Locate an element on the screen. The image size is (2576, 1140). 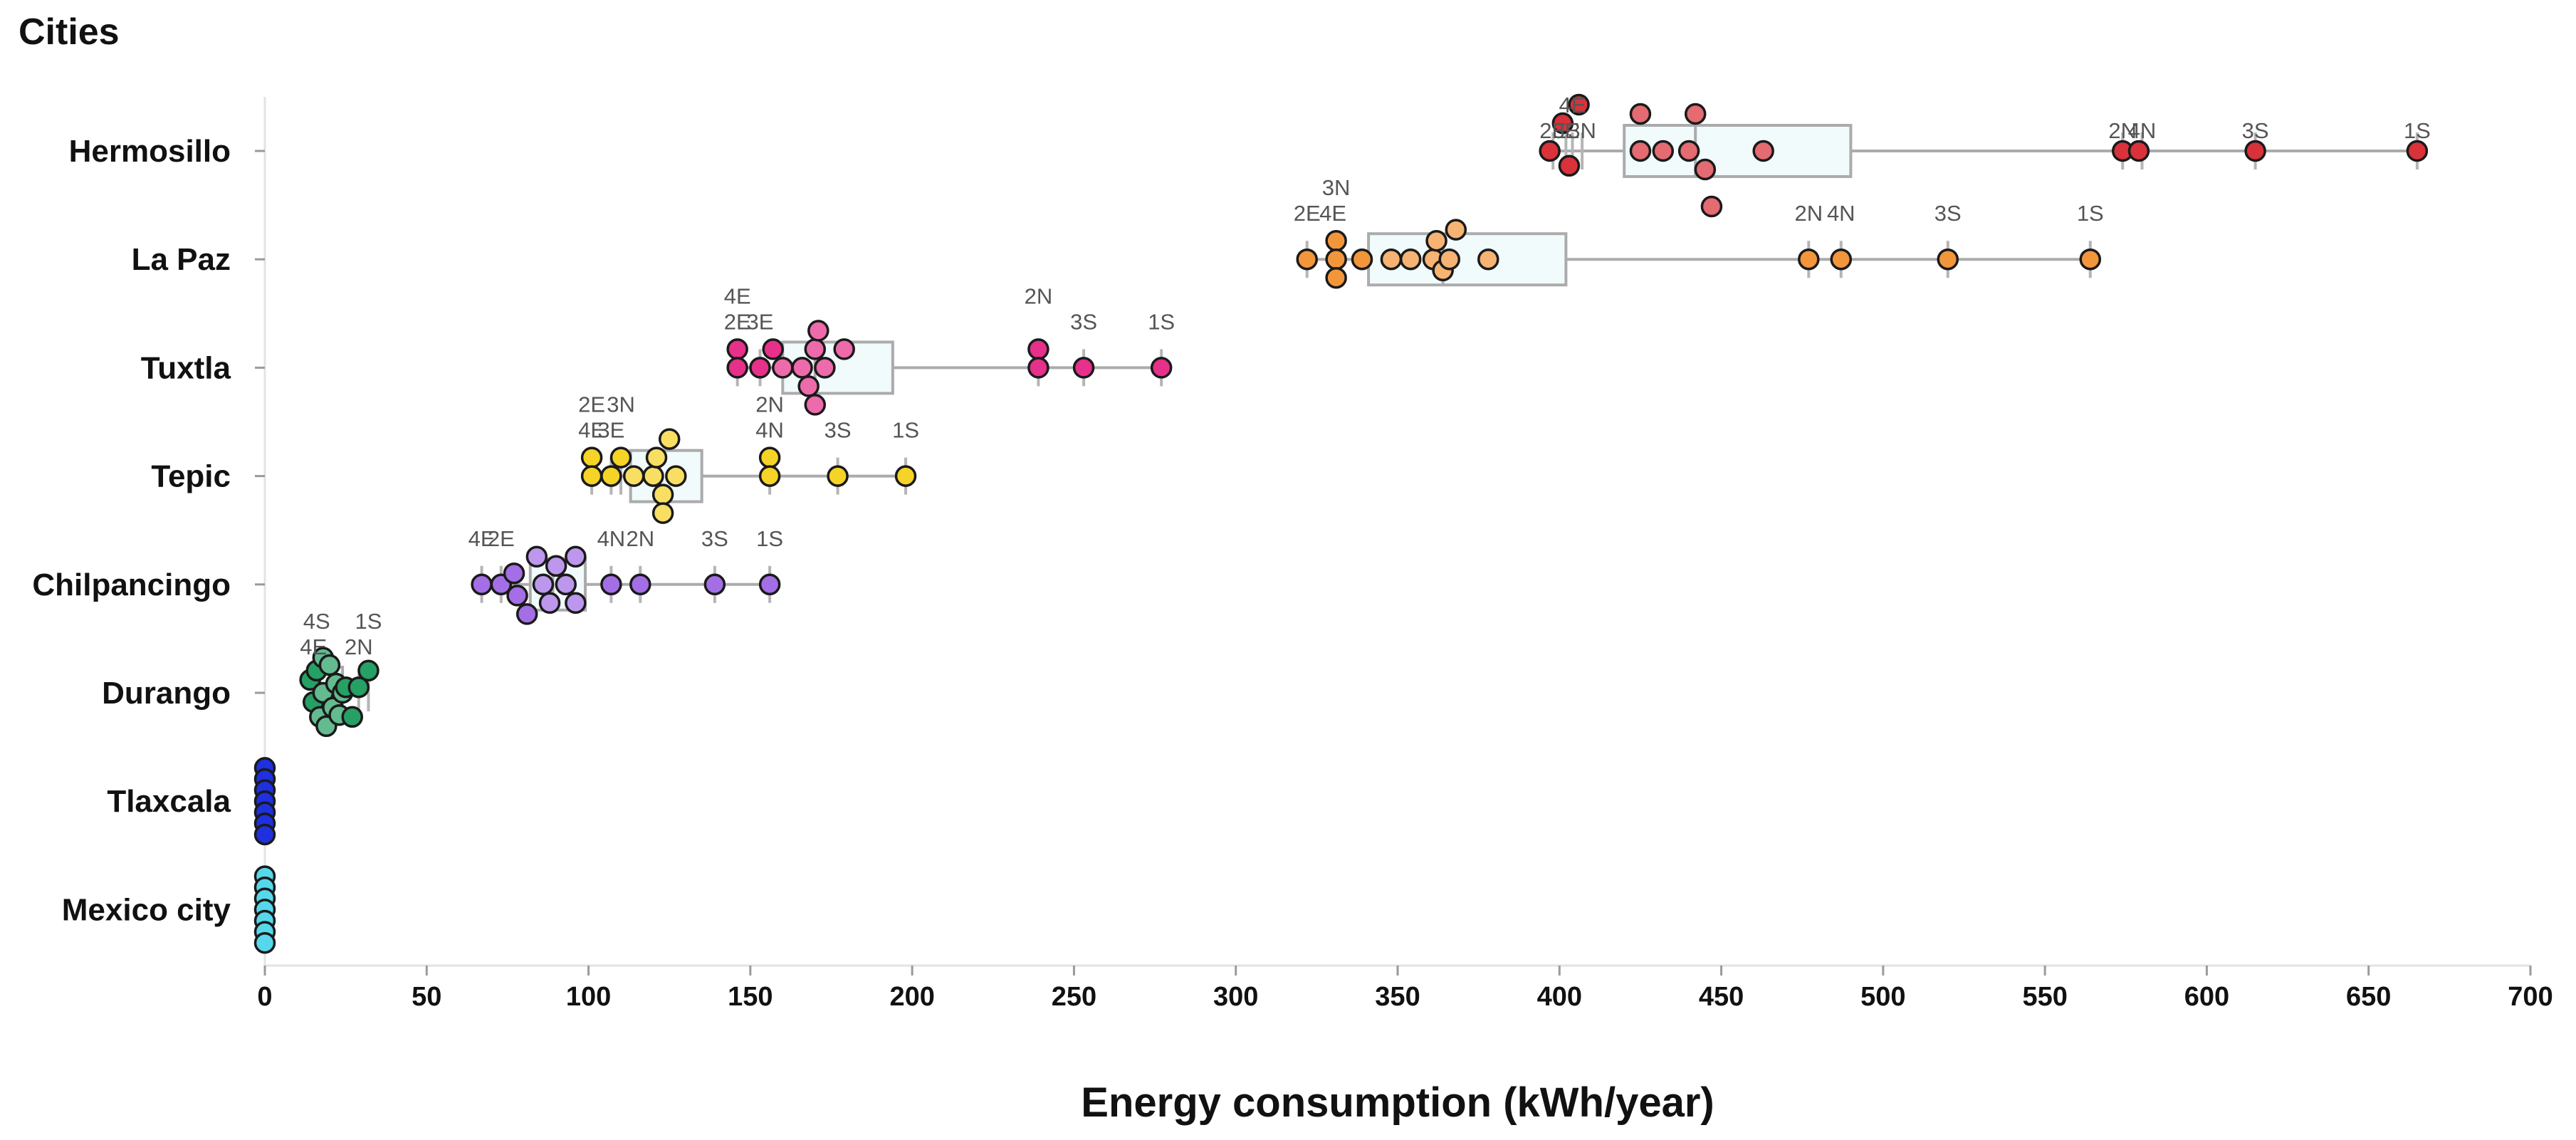
x-axis-title: Energy consumption (kWh/year) is located at coordinates (1397, 1102).